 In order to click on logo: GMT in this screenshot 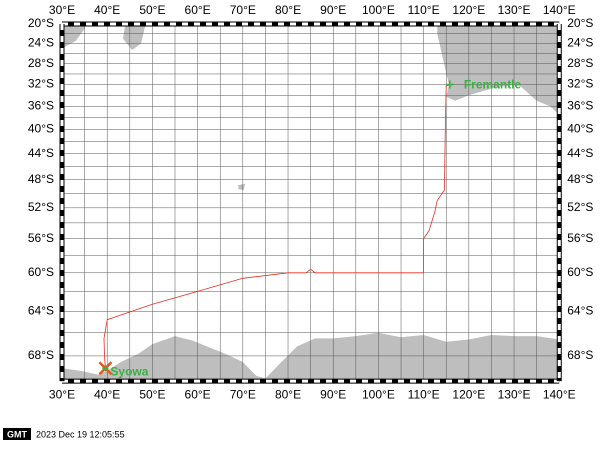, I will do `click(17, 434)`.